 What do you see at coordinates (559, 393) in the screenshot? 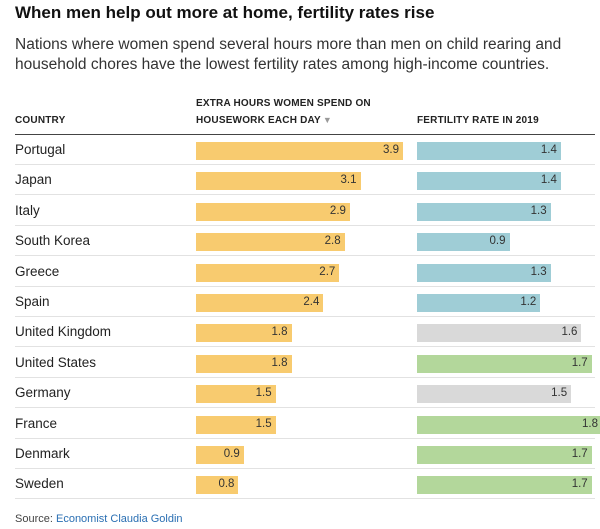
I see `fertility-value-label: 1.5` at bounding box center [559, 393].